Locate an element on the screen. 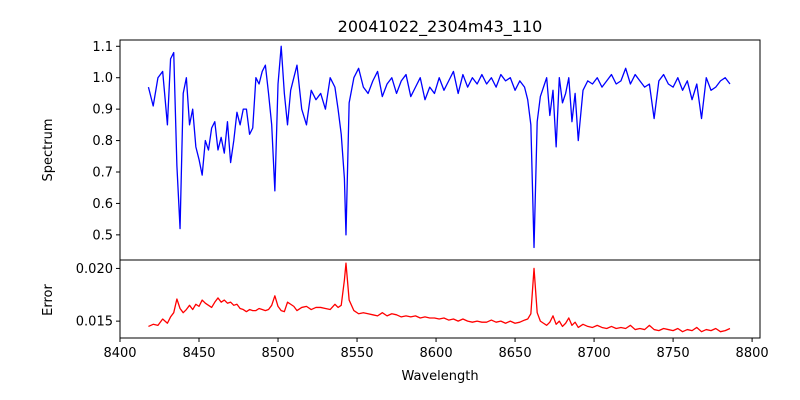 Image resolution: width=800 pixels, height=400 pixels. spectrum-yticks: 0.5 0.6 0.7 0.8 0.9 1.0 1.1 is located at coordinates (106, 141).